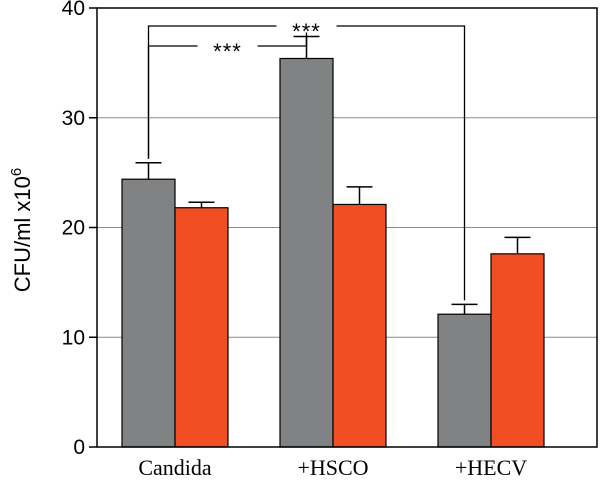  What do you see at coordinates (175, 467) in the screenshot?
I see `x-category-label: Candida` at bounding box center [175, 467].